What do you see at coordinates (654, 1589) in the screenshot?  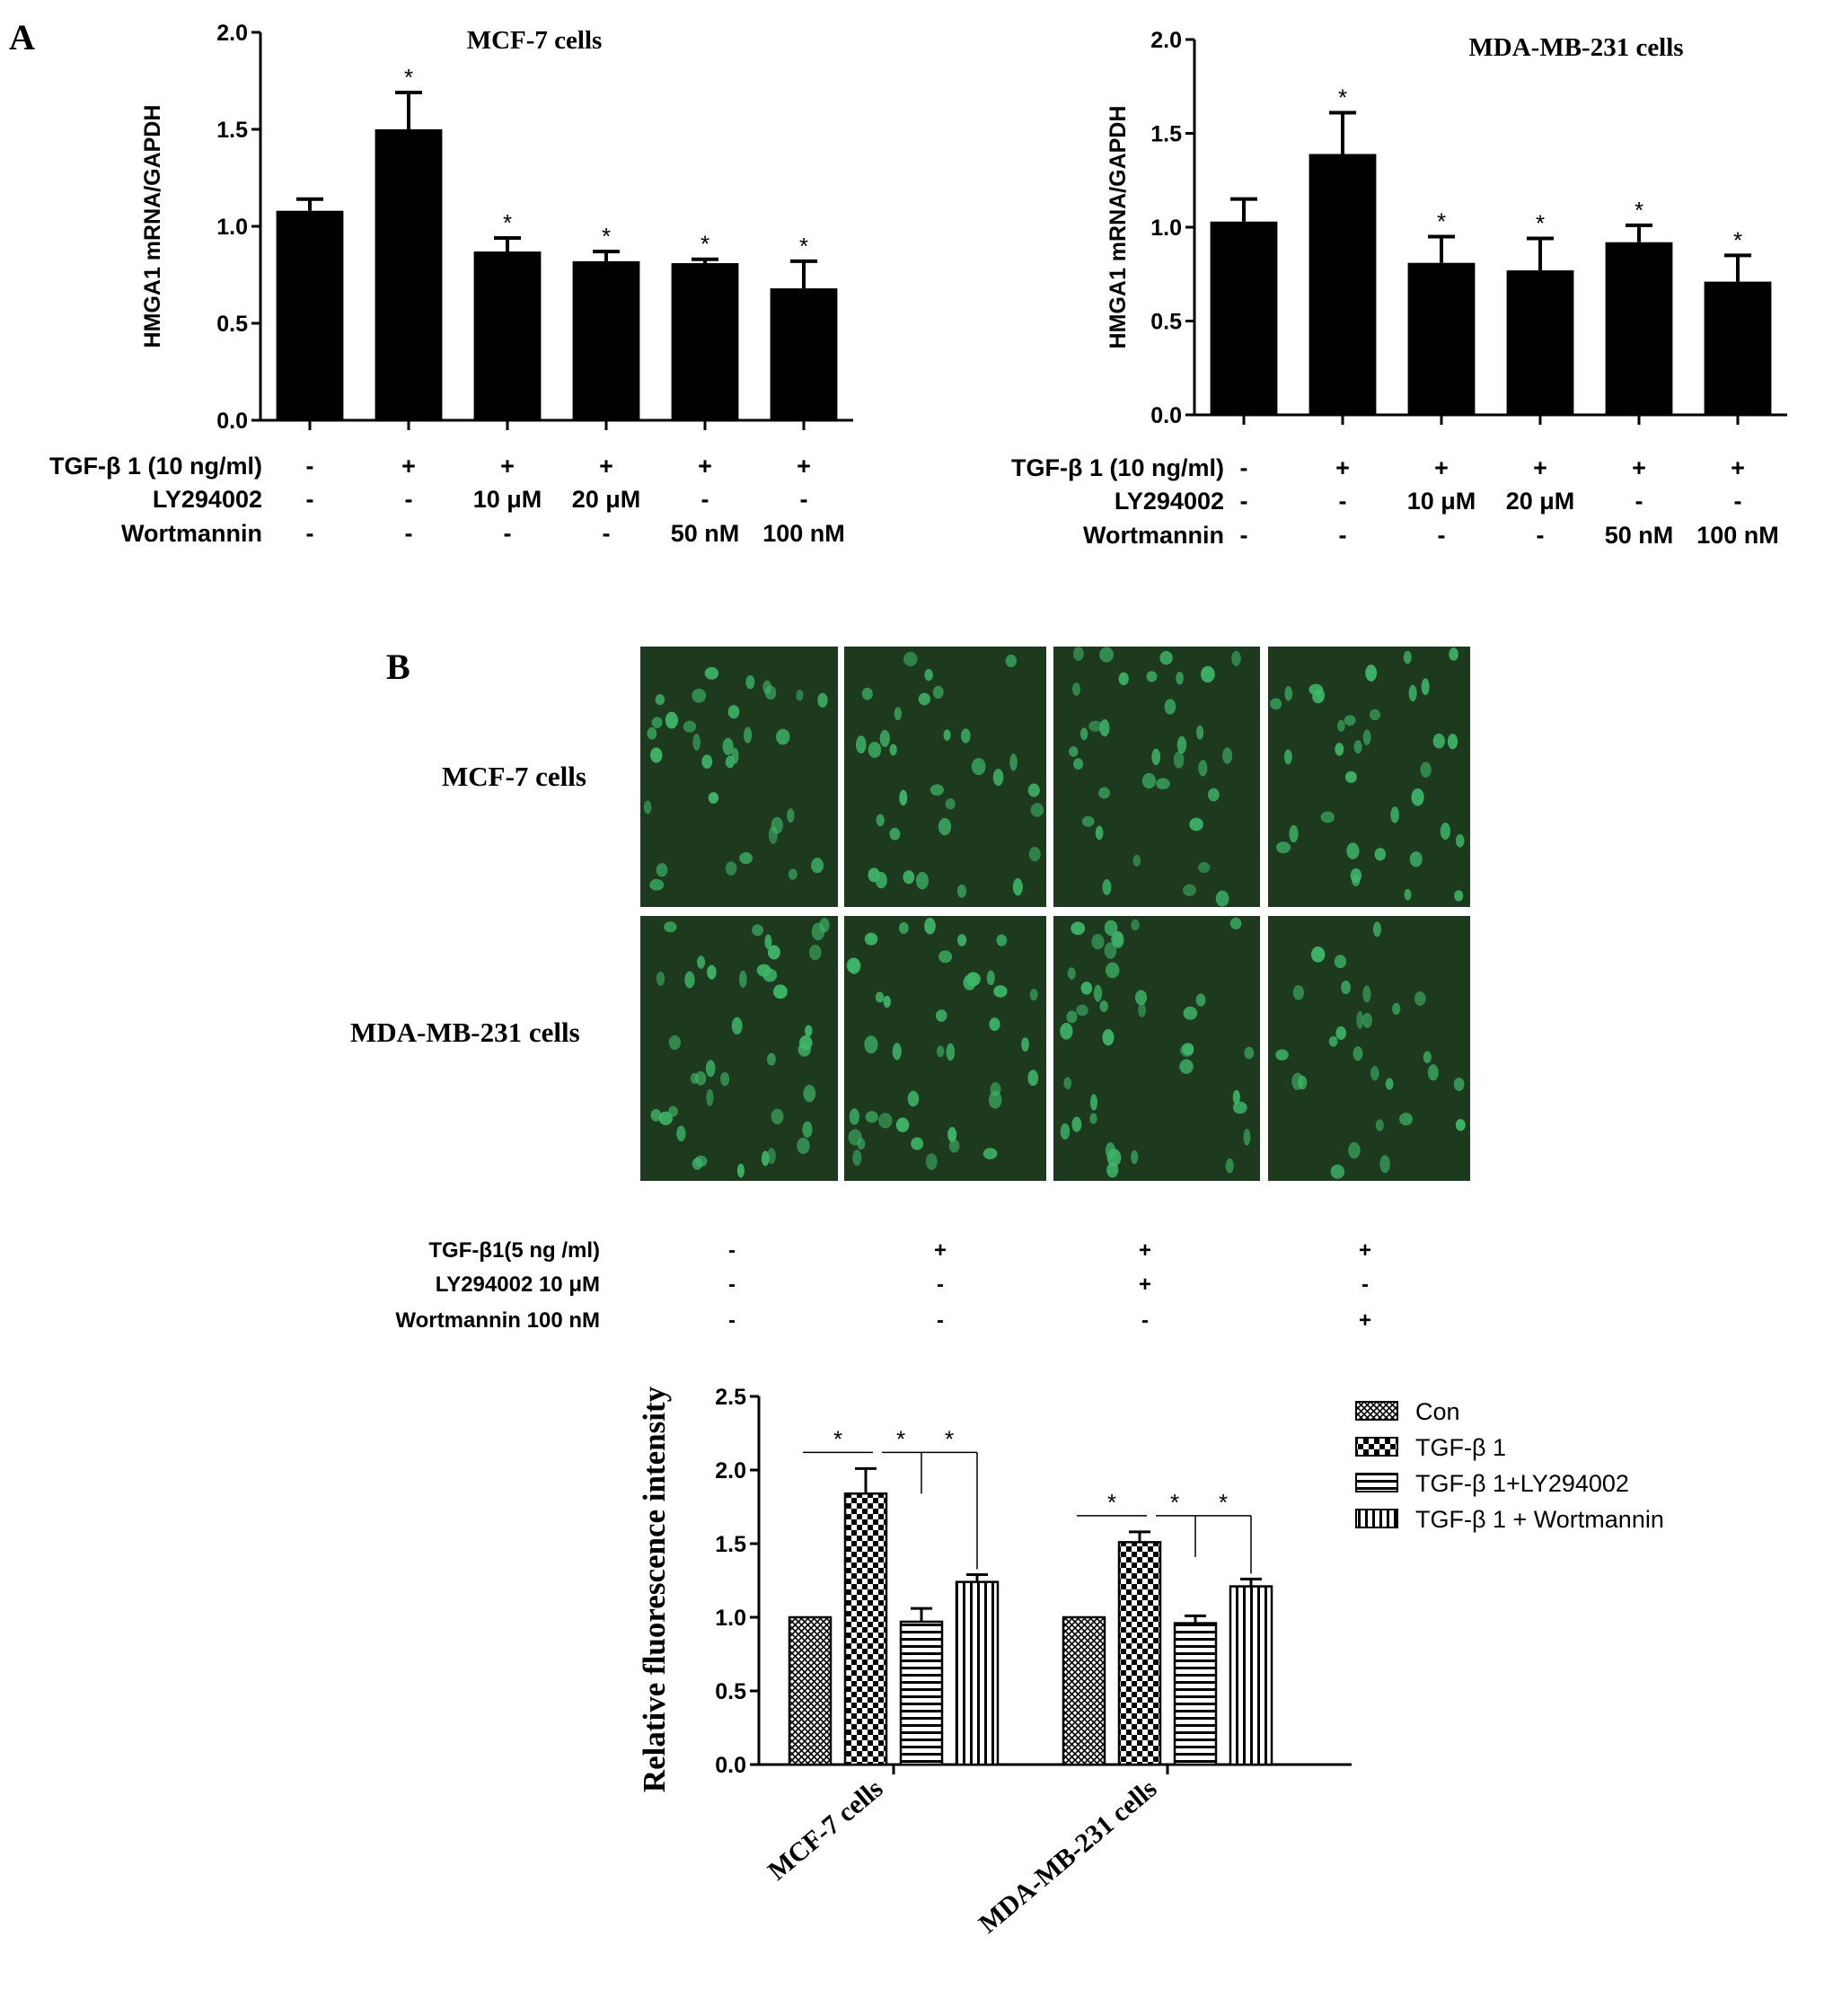 I see `fluor-y-label: Relative fluorescence intensity` at bounding box center [654, 1589].